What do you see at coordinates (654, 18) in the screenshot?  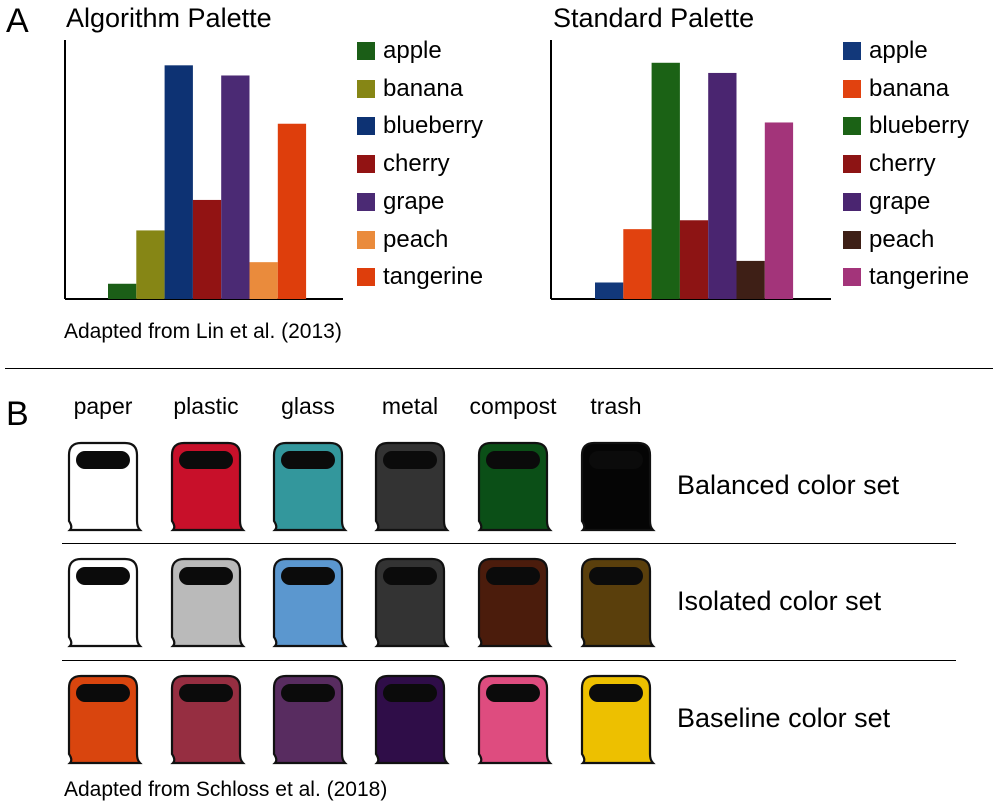 I see `standard-chart-title: Standard Palette` at bounding box center [654, 18].